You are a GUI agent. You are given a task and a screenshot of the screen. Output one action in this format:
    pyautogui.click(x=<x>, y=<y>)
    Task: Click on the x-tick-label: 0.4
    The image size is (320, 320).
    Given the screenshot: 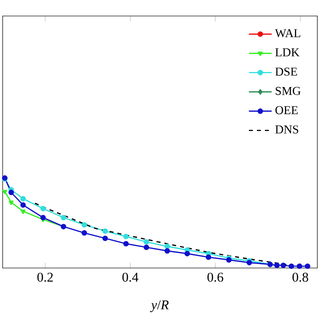 What is the action you would take?
    pyautogui.click(x=130, y=277)
    